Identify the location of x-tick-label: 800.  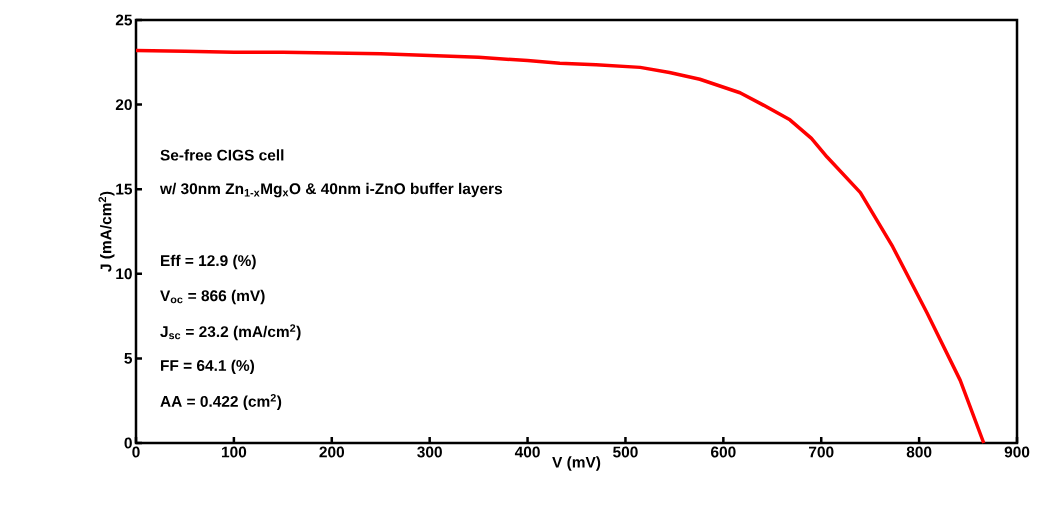
(919, 452).